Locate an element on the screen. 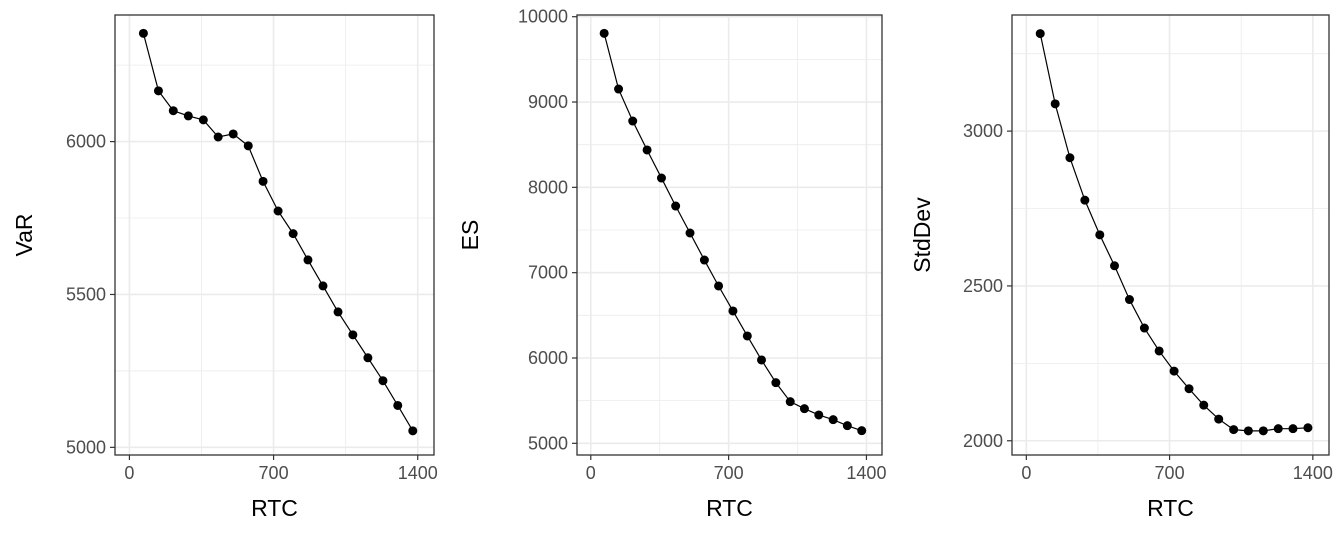  y-axis-title: ES is located at coordinates (470, 235).